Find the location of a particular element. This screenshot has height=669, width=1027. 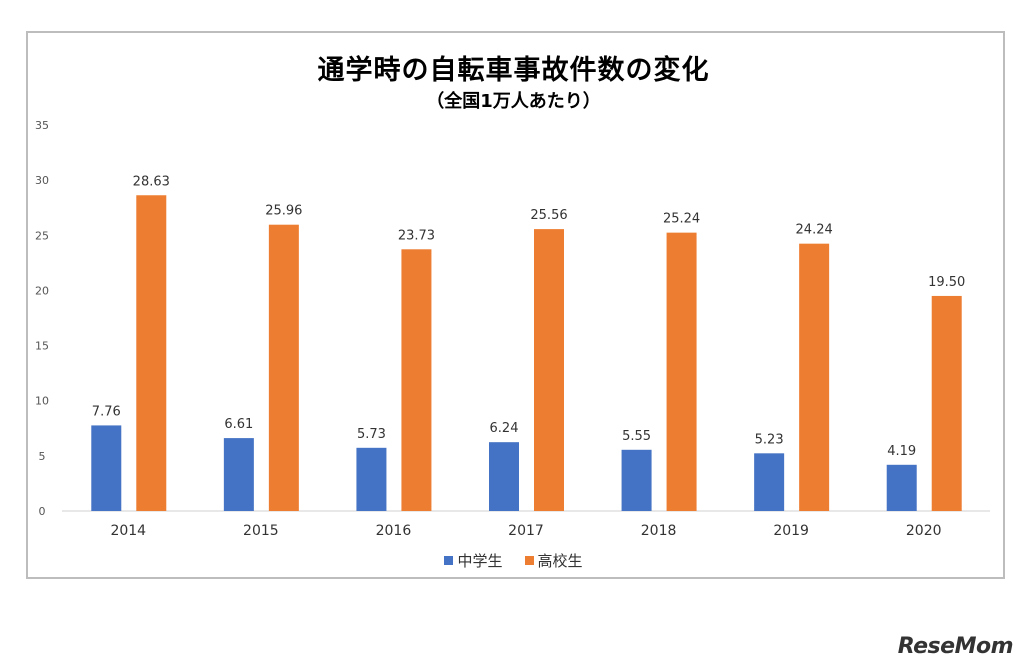

data-label-junior-high: 5.55 is located at coordinates (636, 436).